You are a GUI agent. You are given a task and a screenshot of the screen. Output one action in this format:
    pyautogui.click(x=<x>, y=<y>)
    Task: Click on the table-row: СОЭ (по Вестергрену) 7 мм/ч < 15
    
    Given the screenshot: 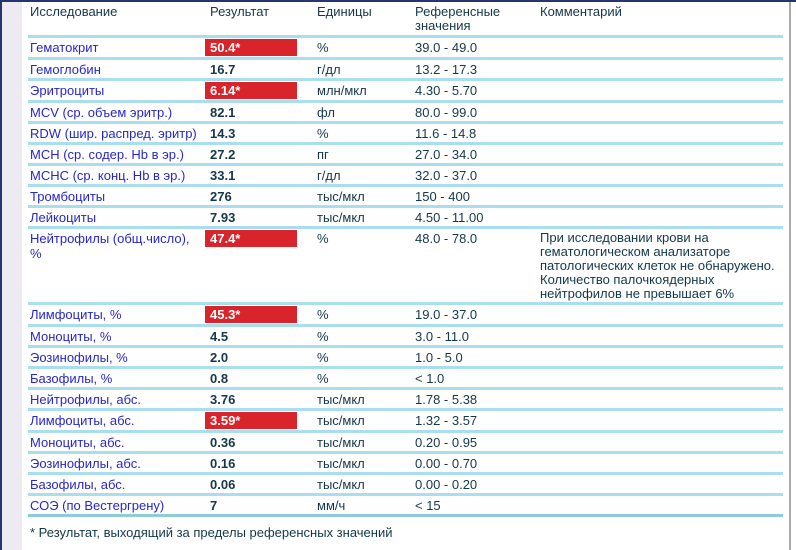 What is the action you would take?
    pyautogui.click(x=405, y=506)
    